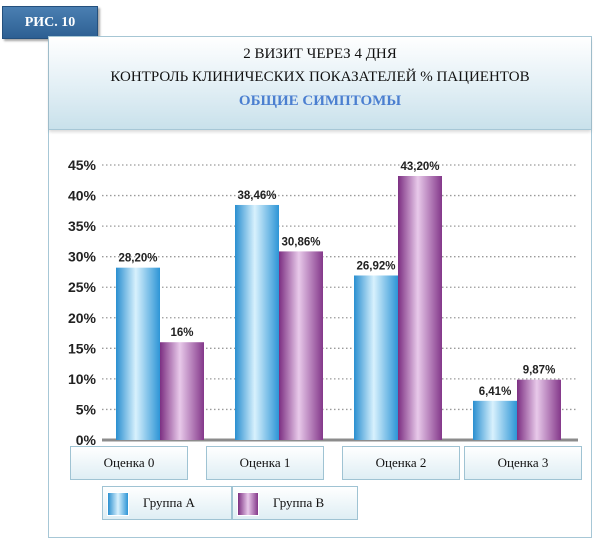 The height and width of the screenshot is (542, 600). Describe the element at coordinates (86, 440) in the screenshot. I see `y-tick-label: 0%` at that location.